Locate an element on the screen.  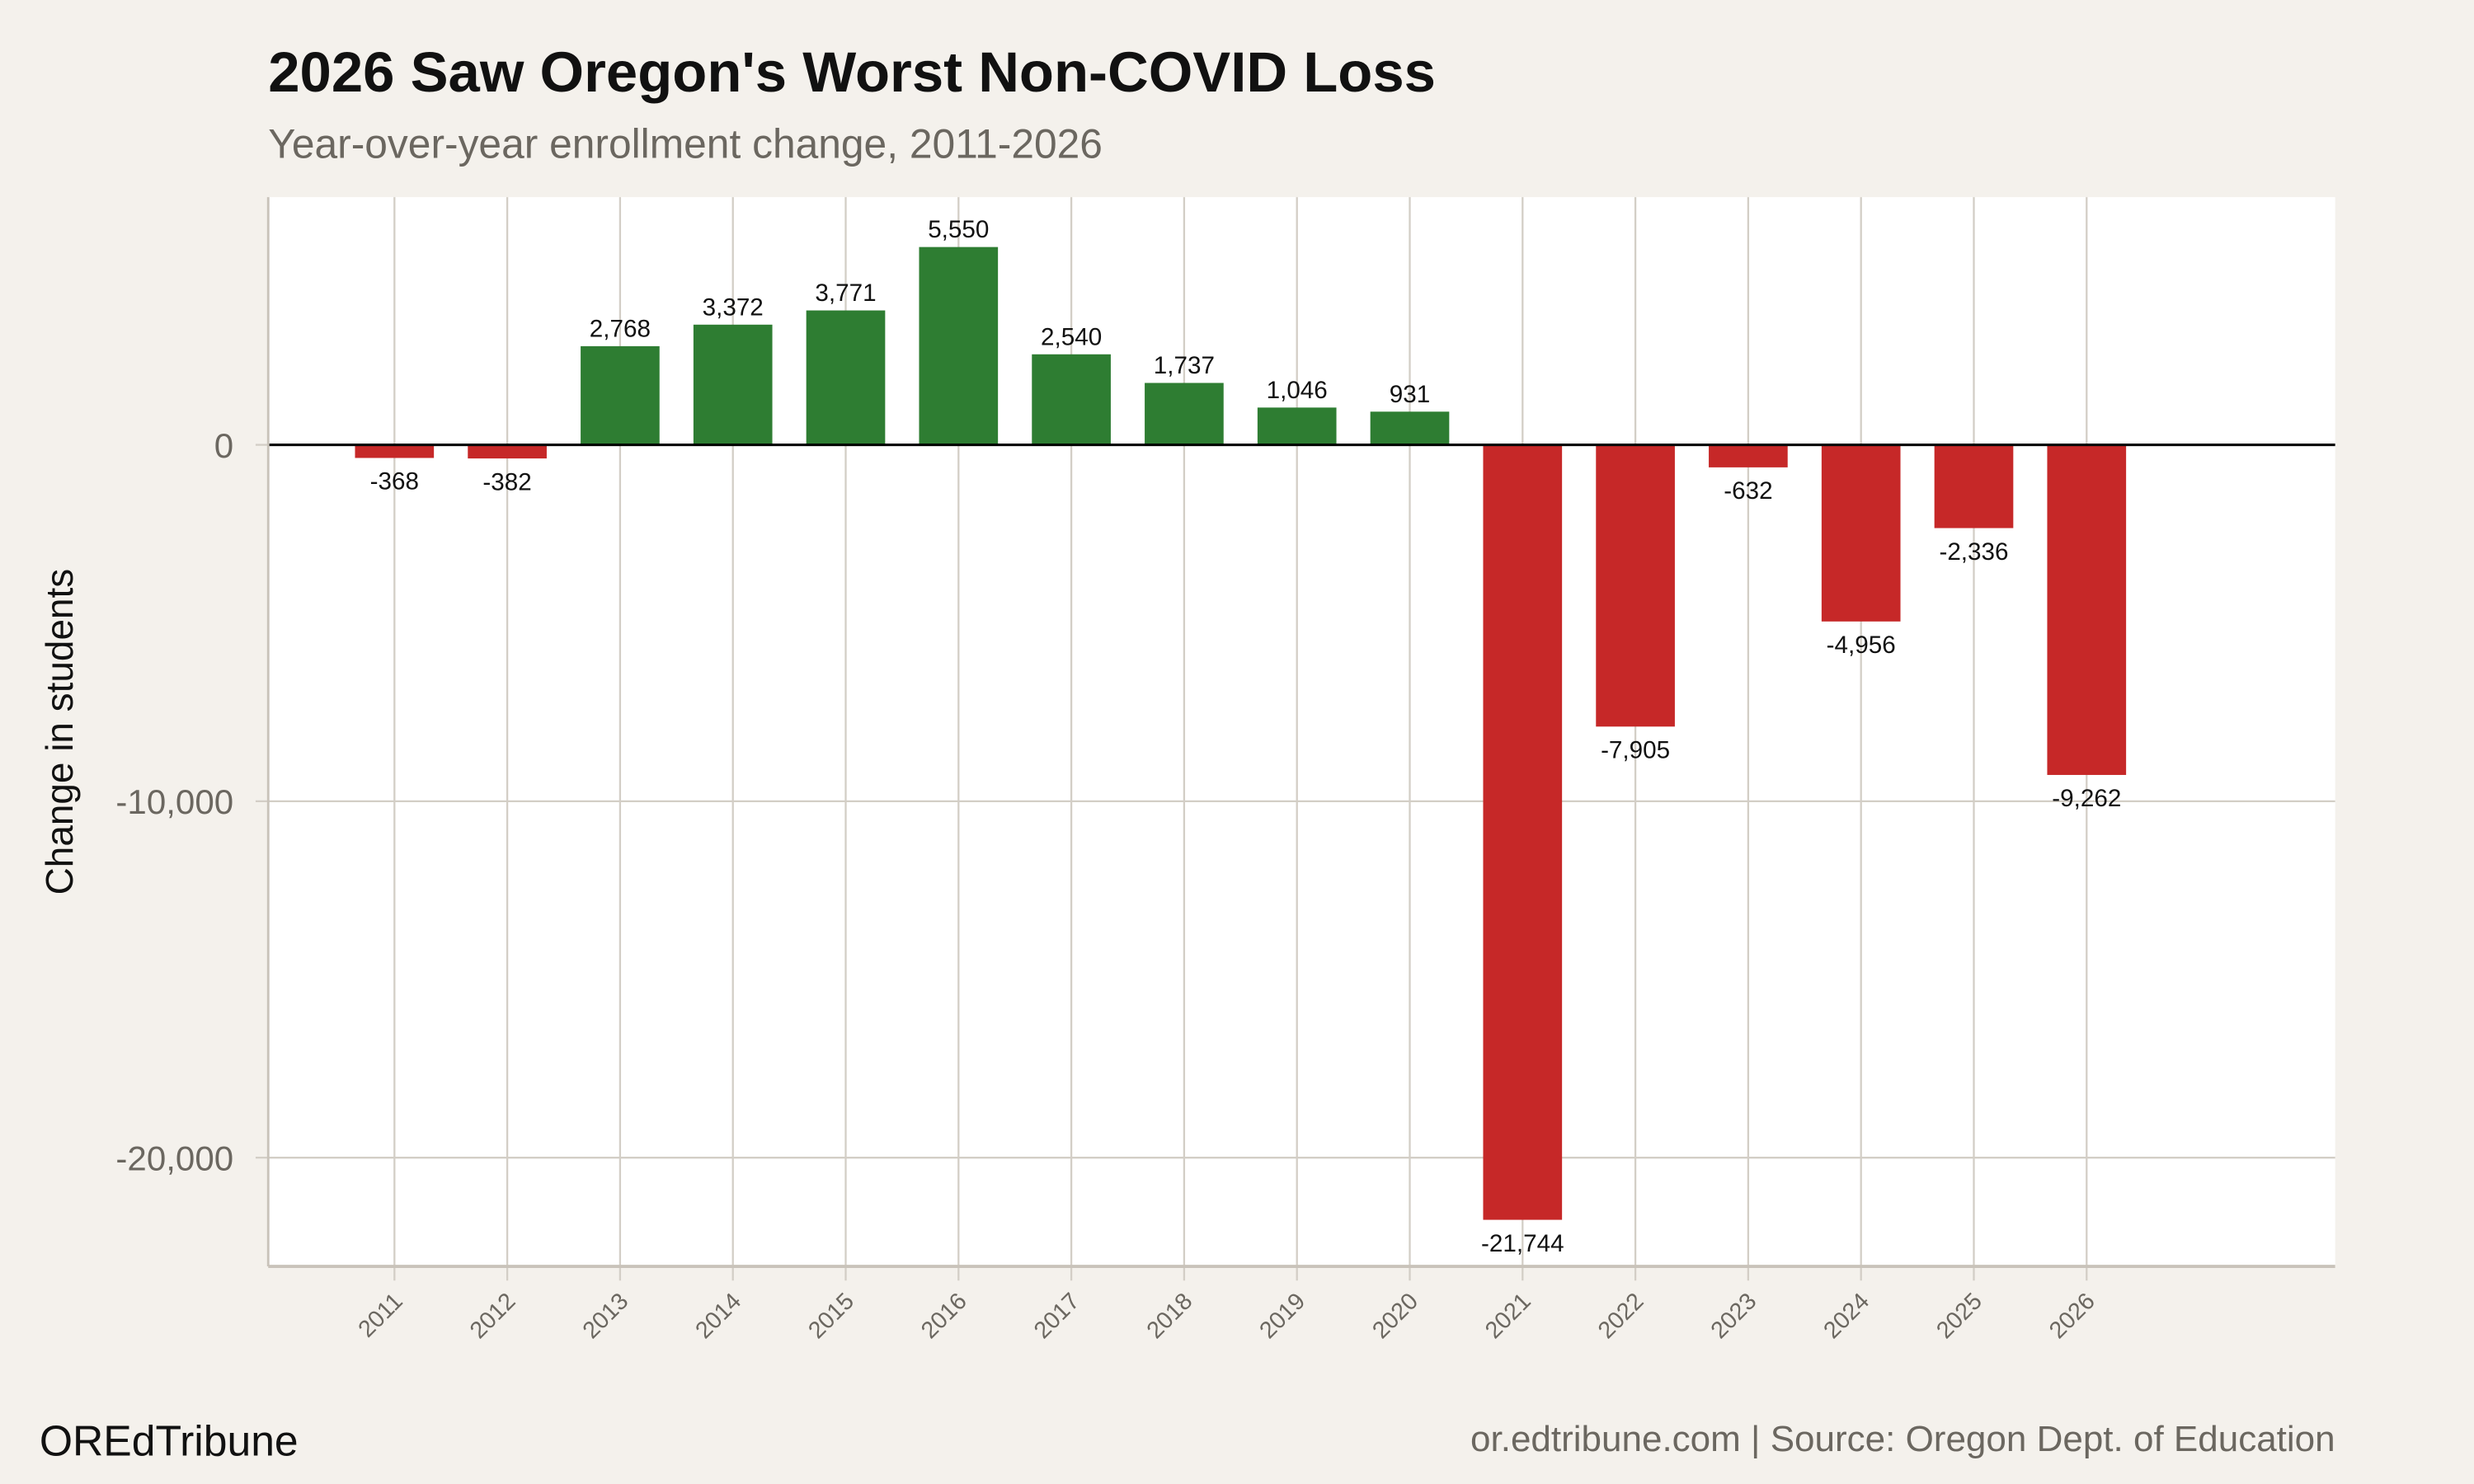
y-tick-label: -20,000 is located at coordinates (174, 1158).